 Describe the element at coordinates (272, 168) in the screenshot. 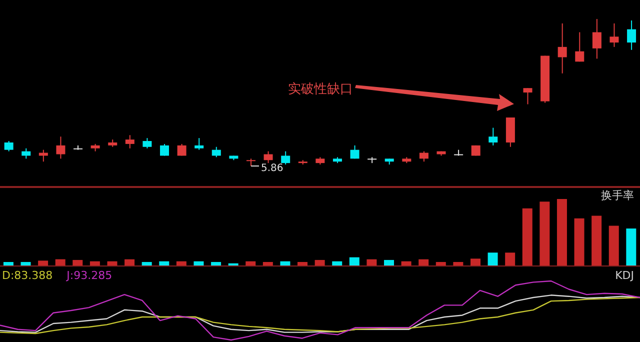

I see `text: 5.86` at that location.